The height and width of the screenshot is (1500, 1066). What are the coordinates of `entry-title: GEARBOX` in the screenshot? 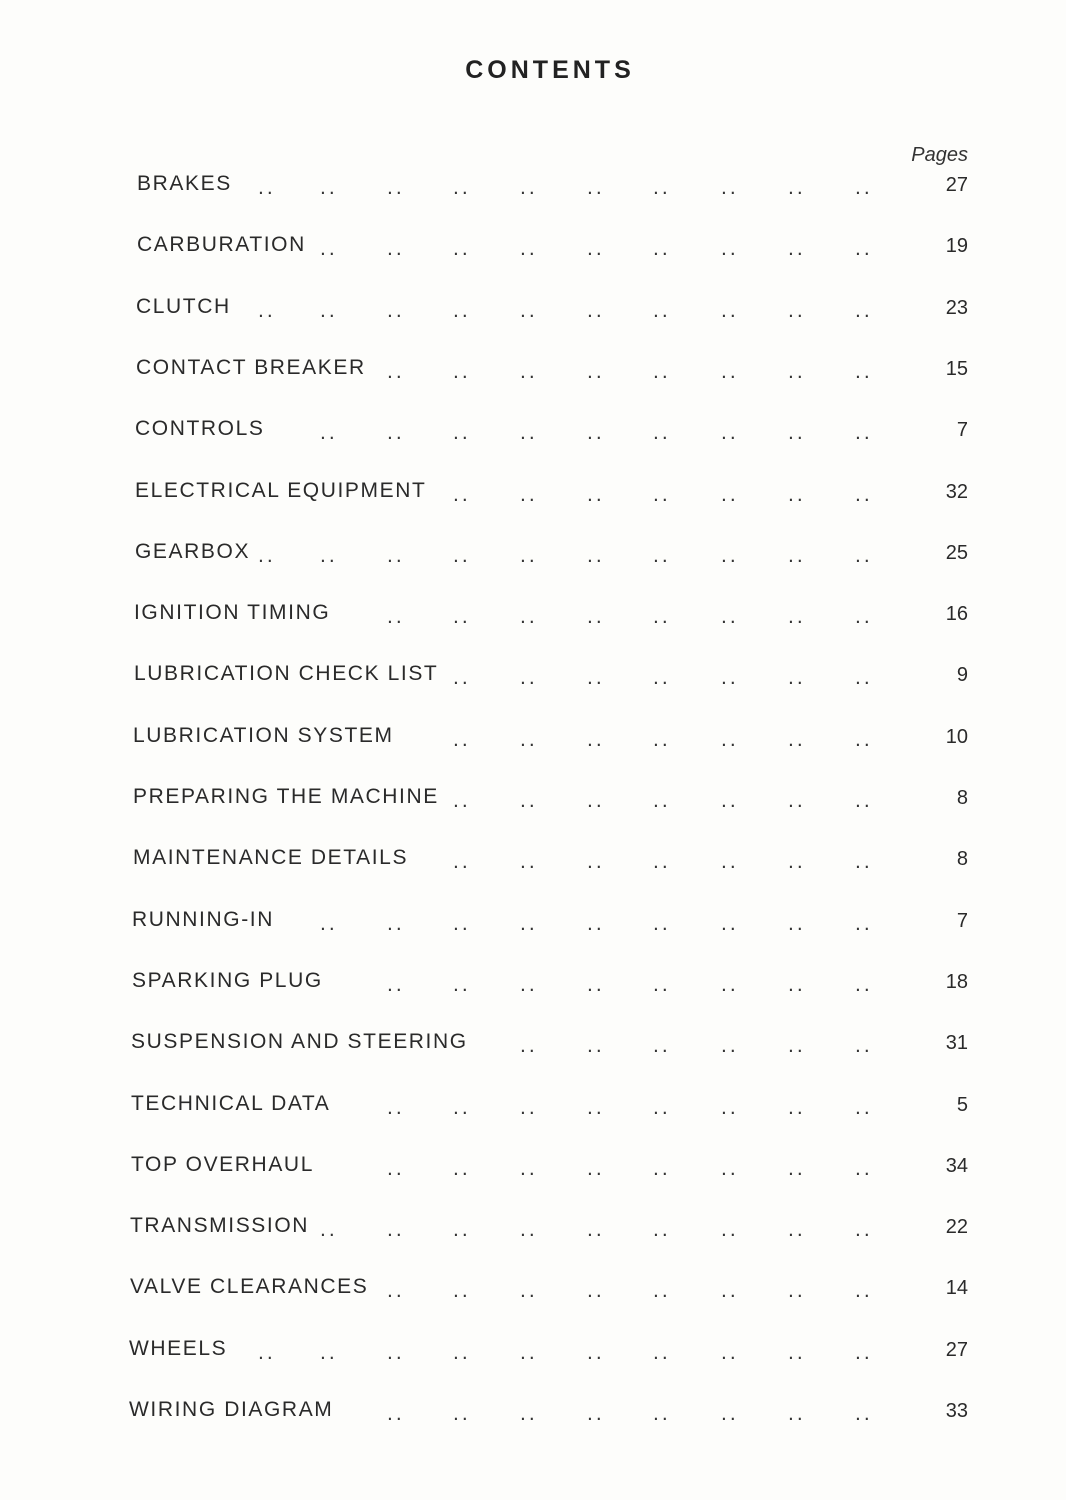 It's located at (193, 551).